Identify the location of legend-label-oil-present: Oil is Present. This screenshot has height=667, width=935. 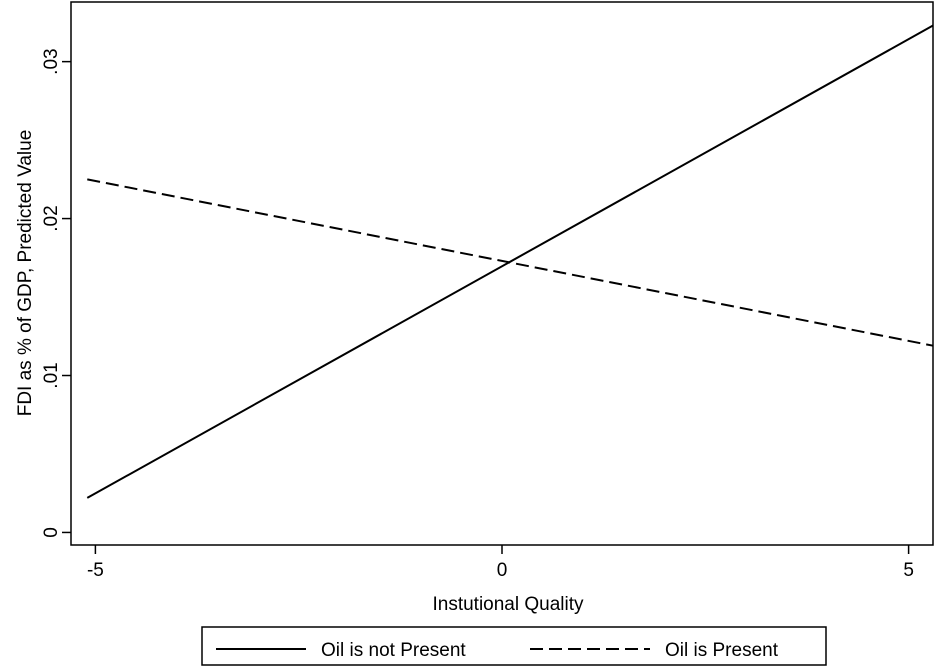
(722, 650).